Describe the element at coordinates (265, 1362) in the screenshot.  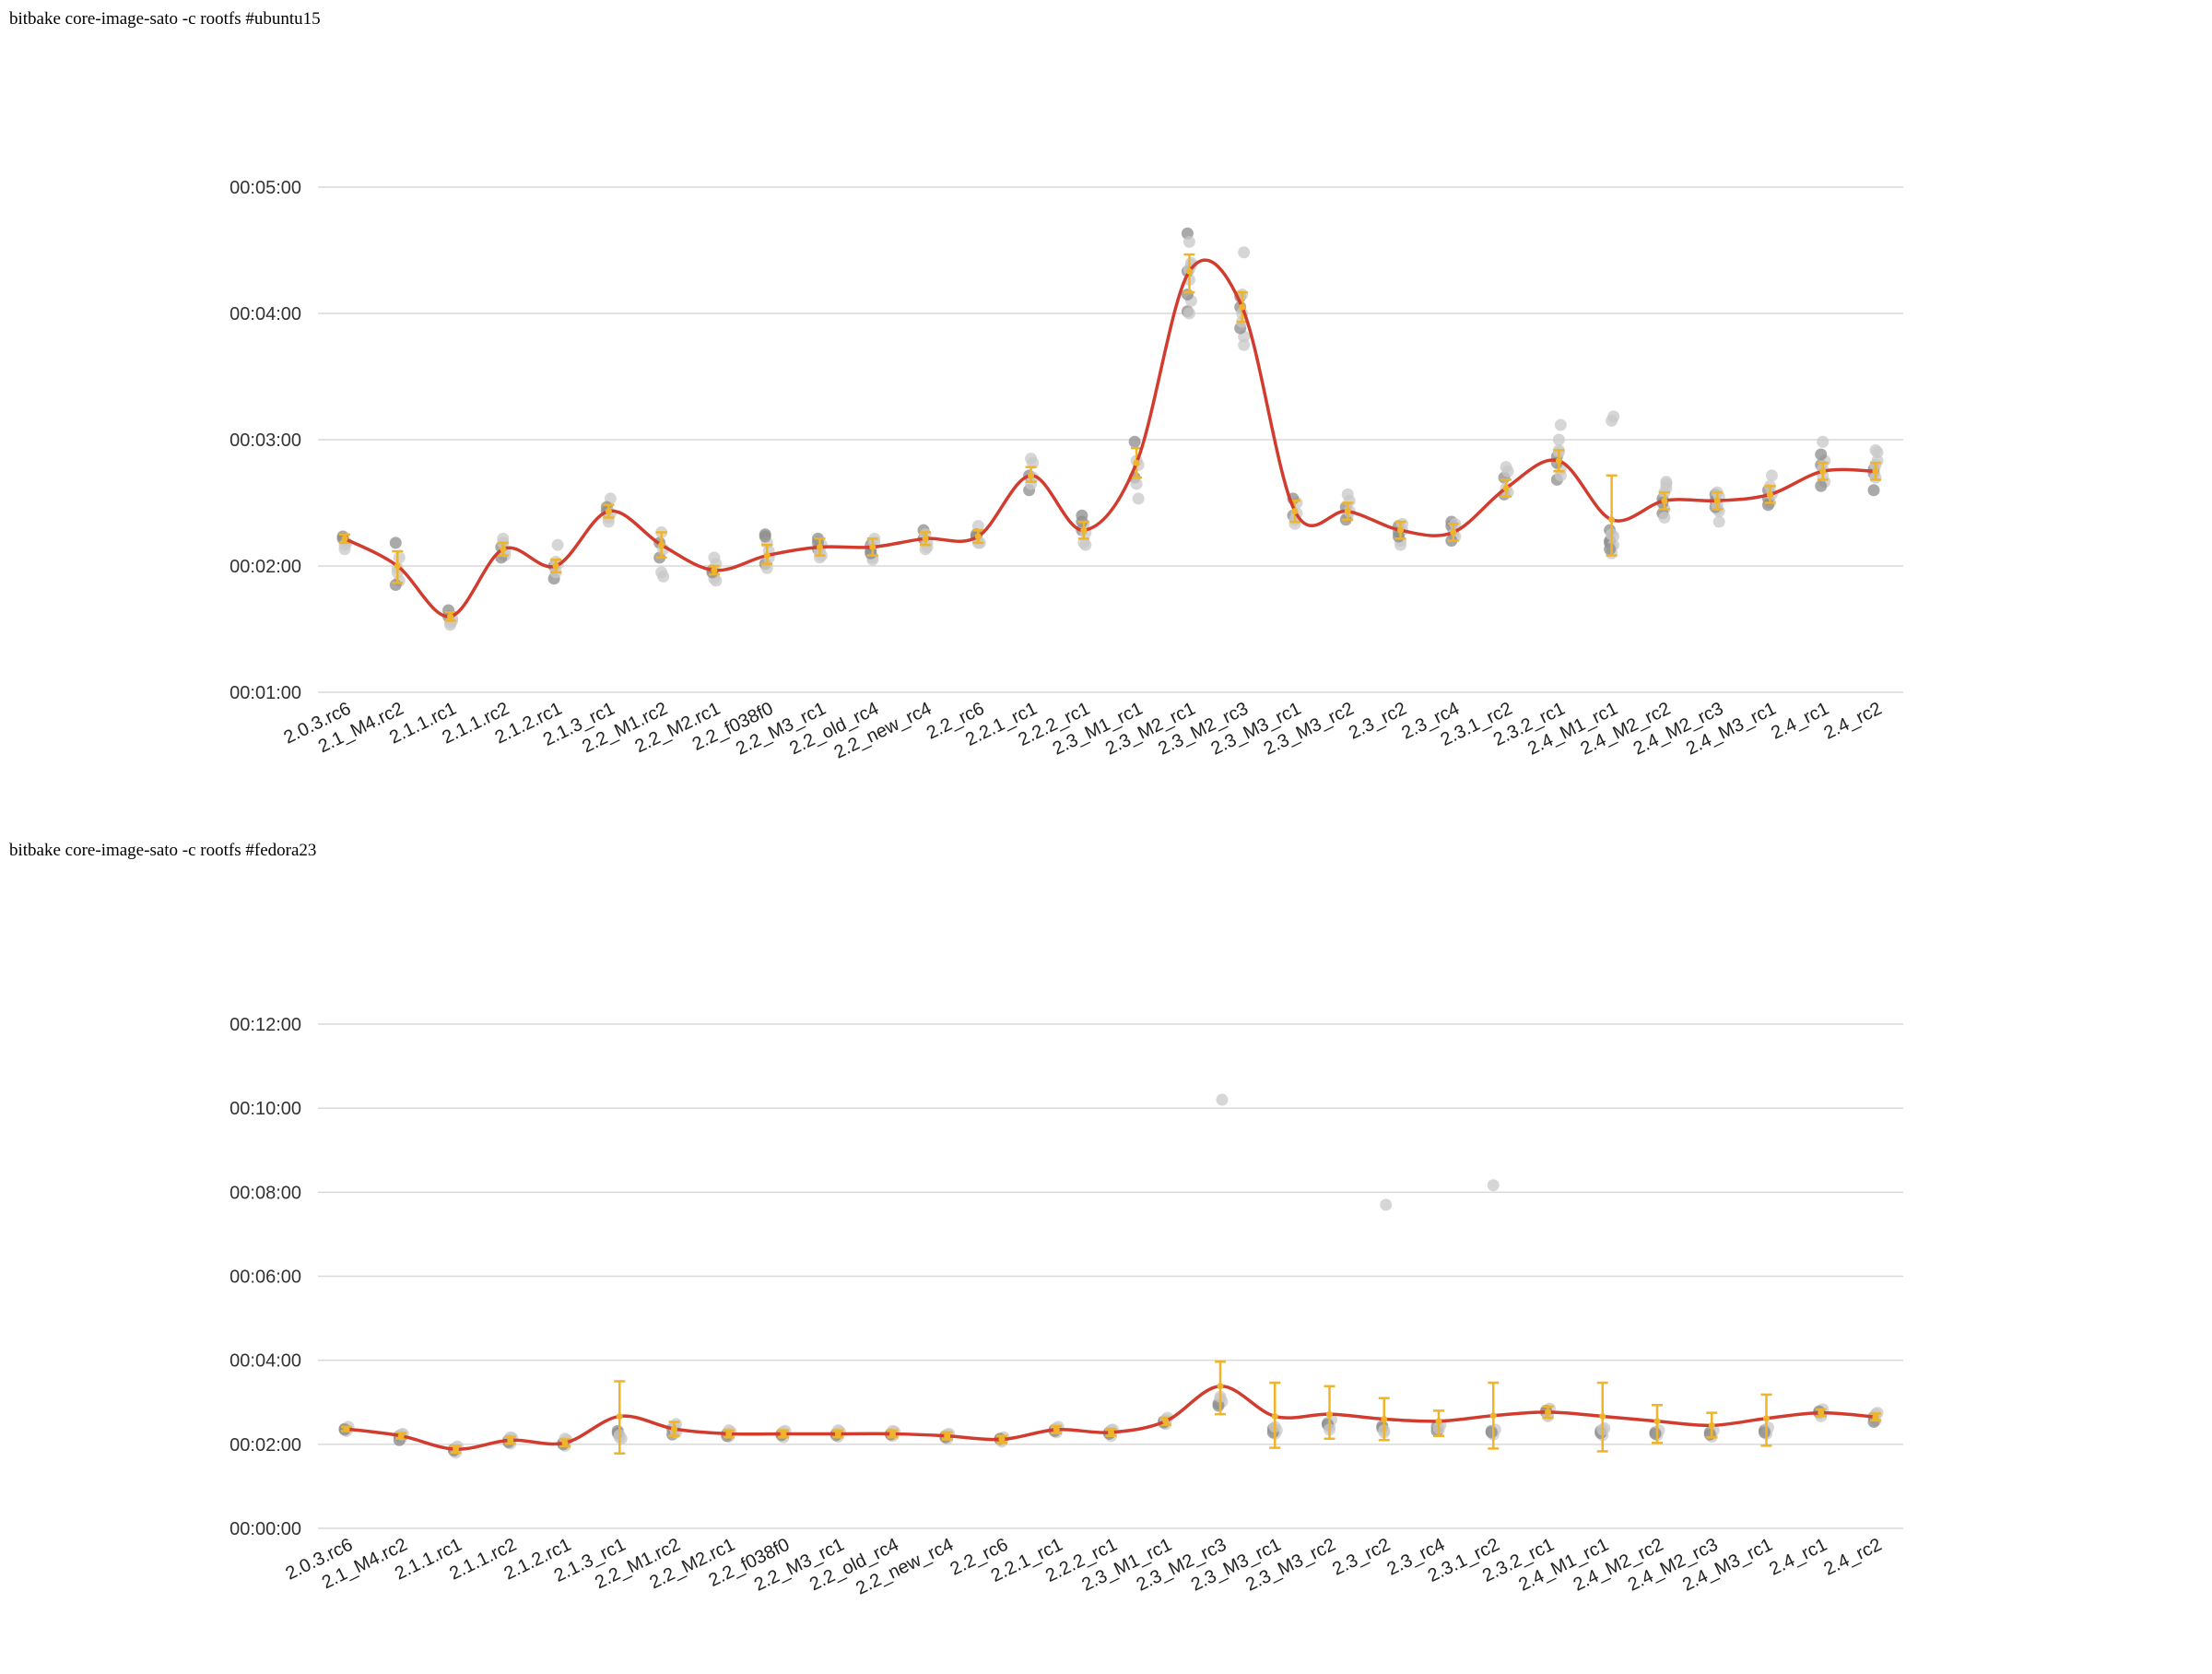
I see `y-tick-label: 00:04:00` at that location.